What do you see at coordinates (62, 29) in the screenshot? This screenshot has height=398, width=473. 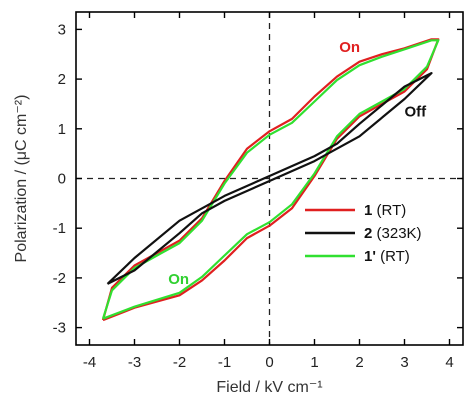 I see `y-tick-label: 3` at bounding box center [62, 29].